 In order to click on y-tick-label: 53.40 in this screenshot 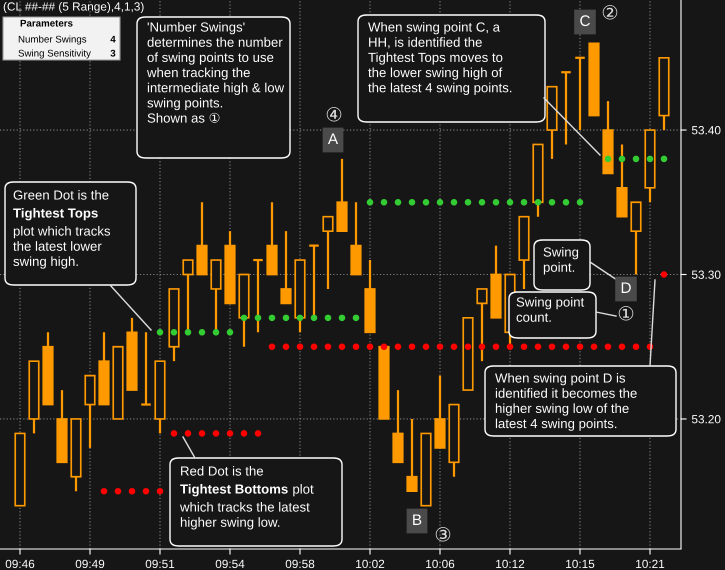, I will do `click(706, 130)`.